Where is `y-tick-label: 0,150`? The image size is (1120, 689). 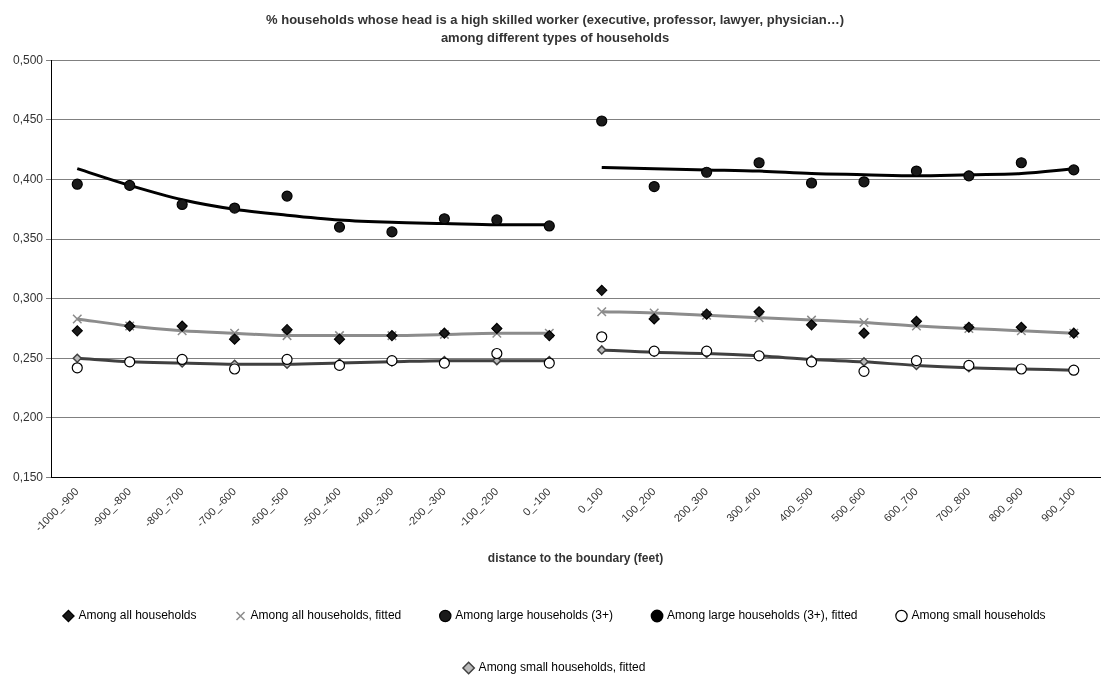 y-tick-label: 0,150 is located at coordinates (28, 476).